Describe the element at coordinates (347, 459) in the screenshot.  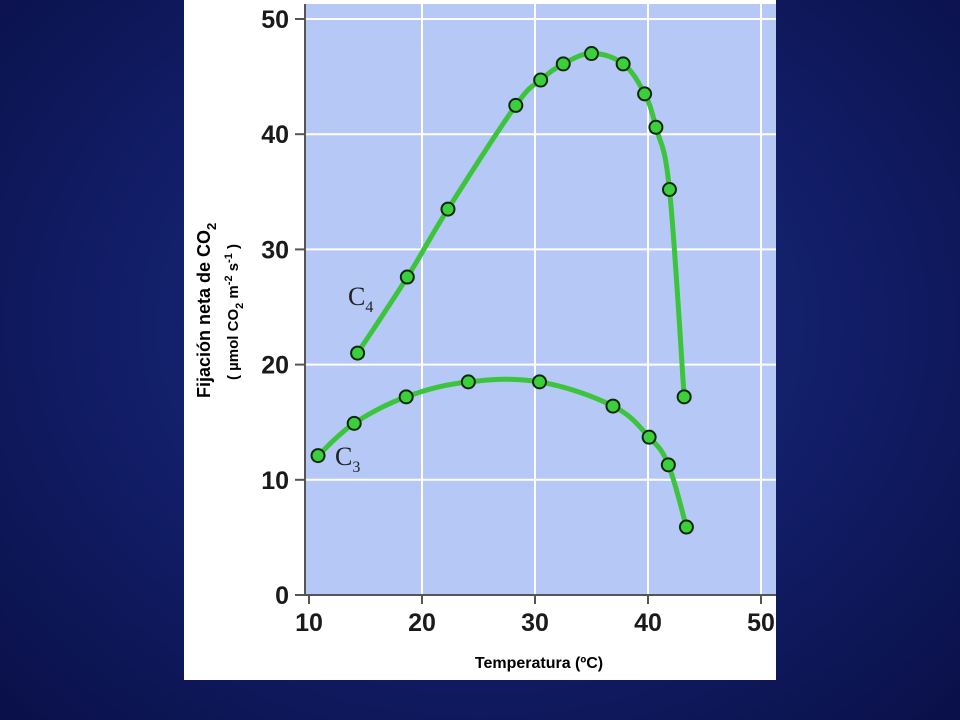
I see `series-label-1: C3` at that location.